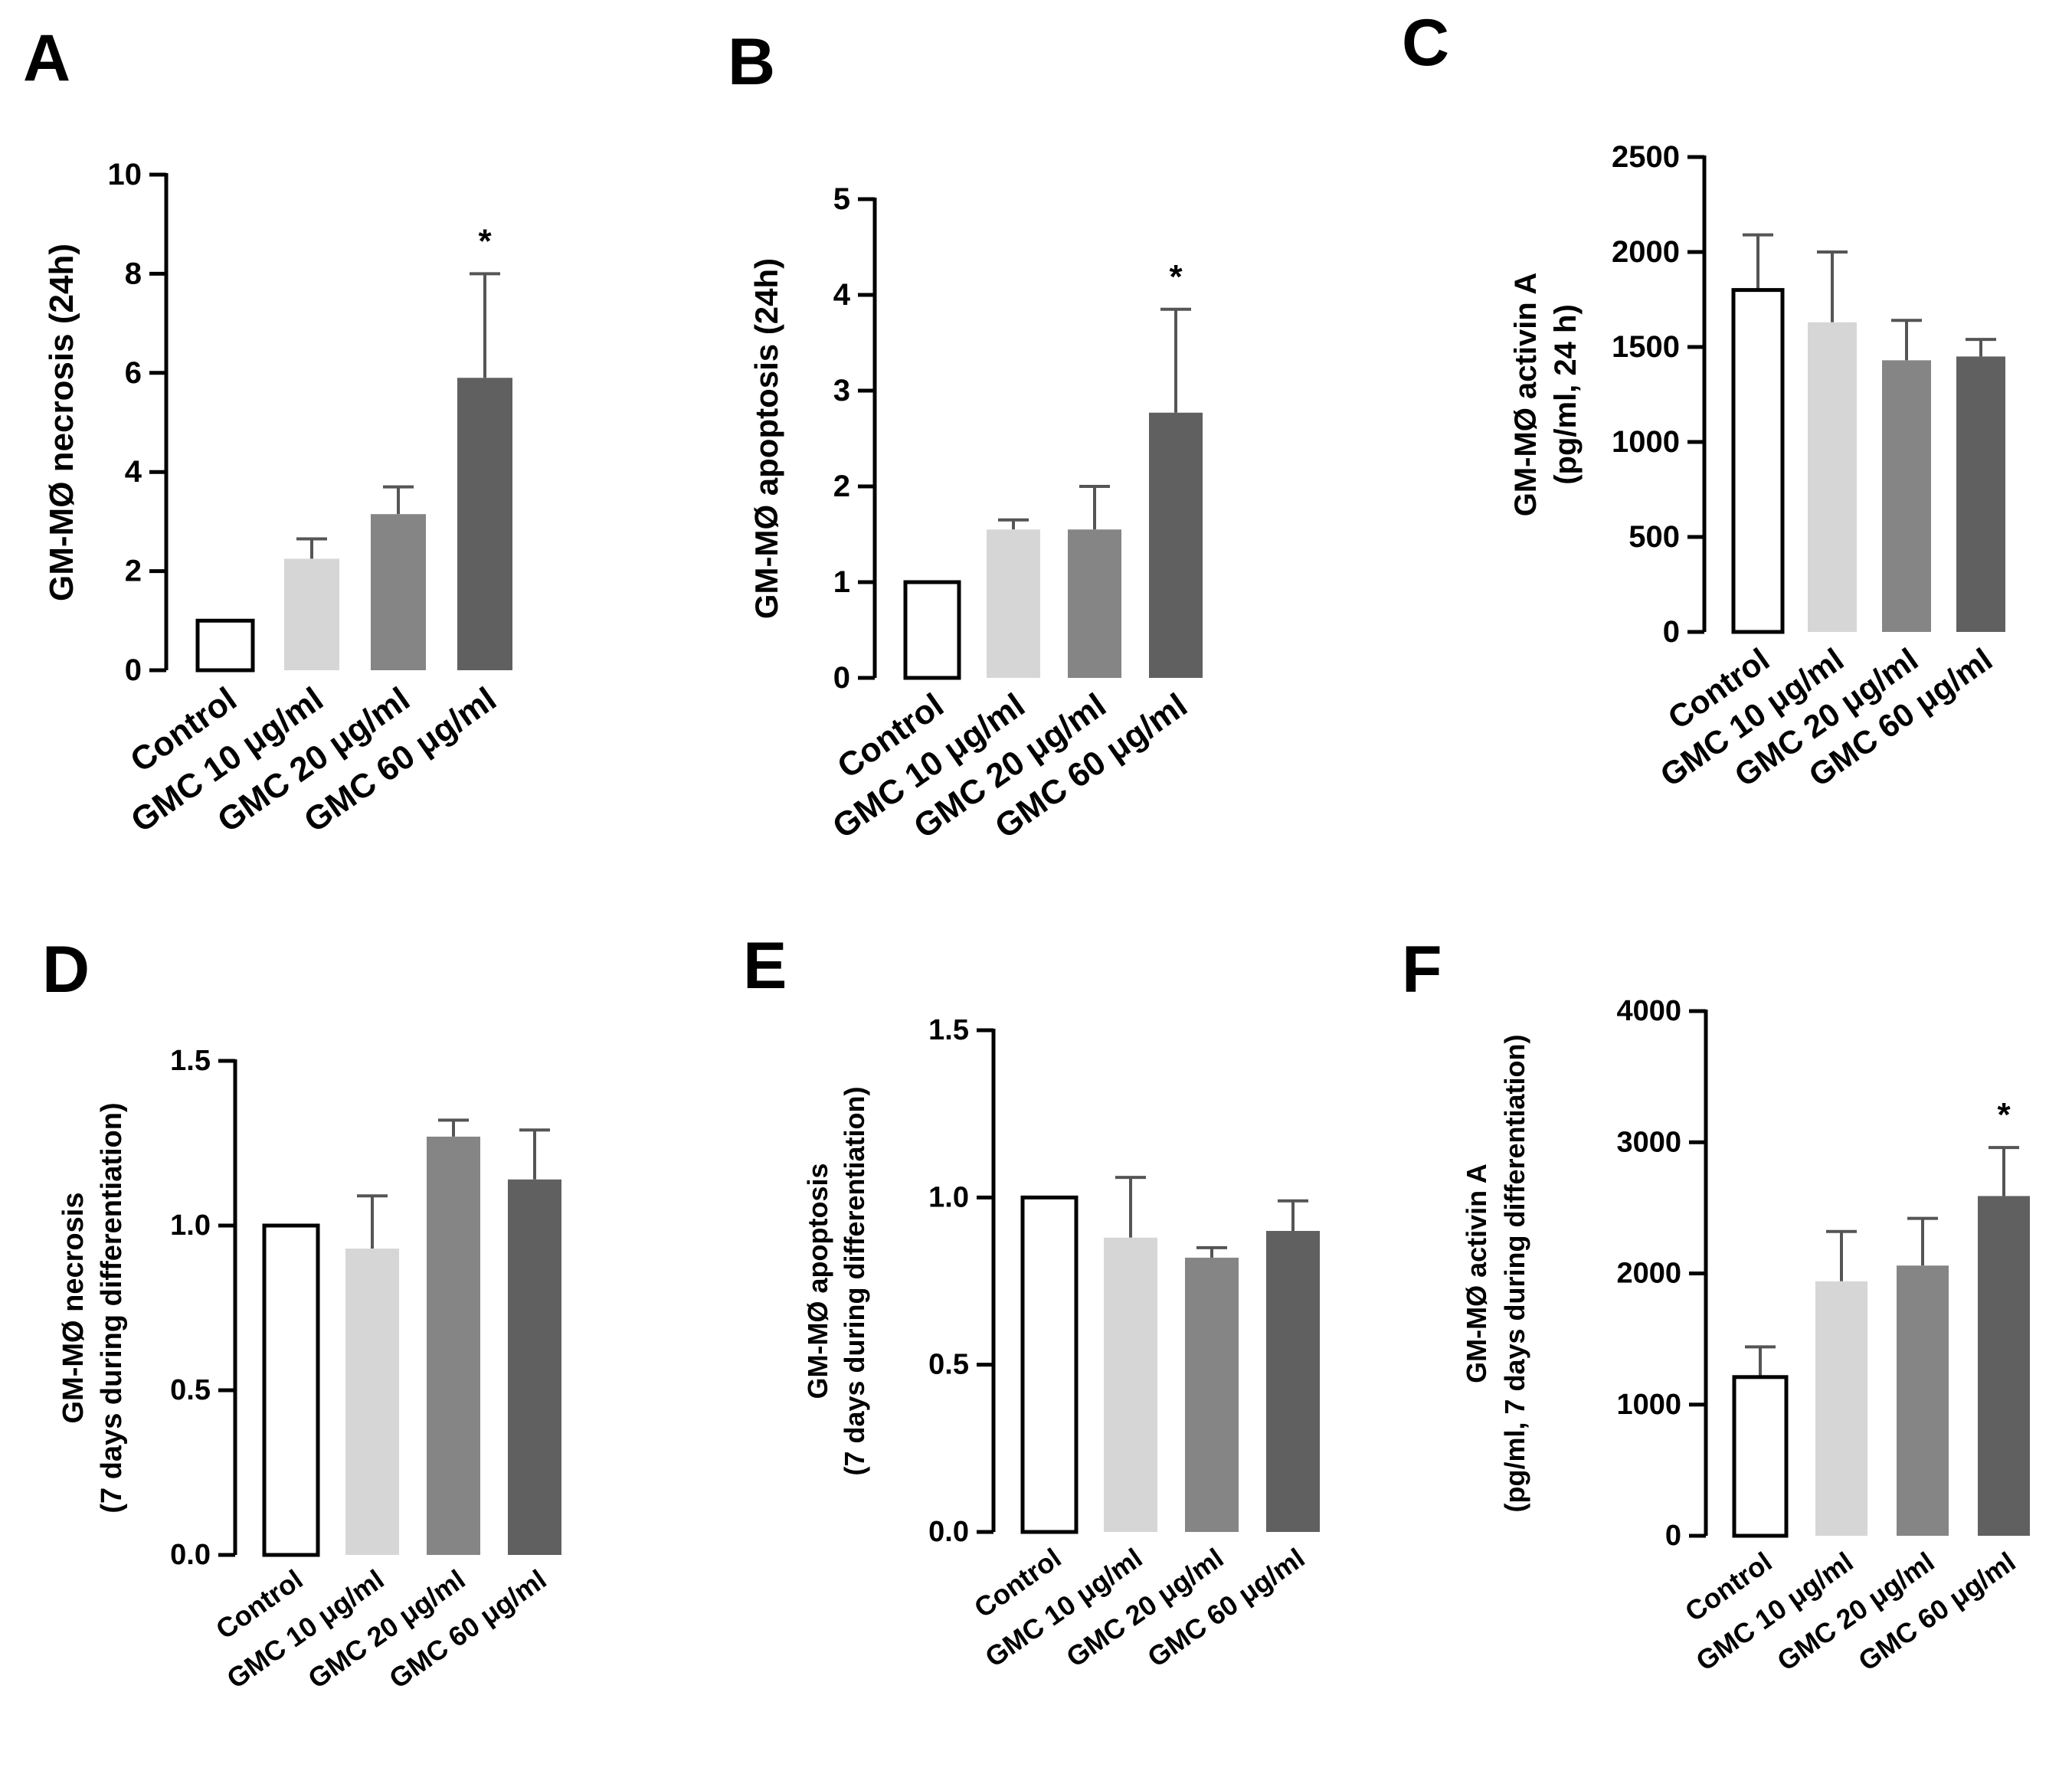 The width and height of the screenshot is (2072, 1774). I want to click on y-tick-label: 3, so click(841, 390).